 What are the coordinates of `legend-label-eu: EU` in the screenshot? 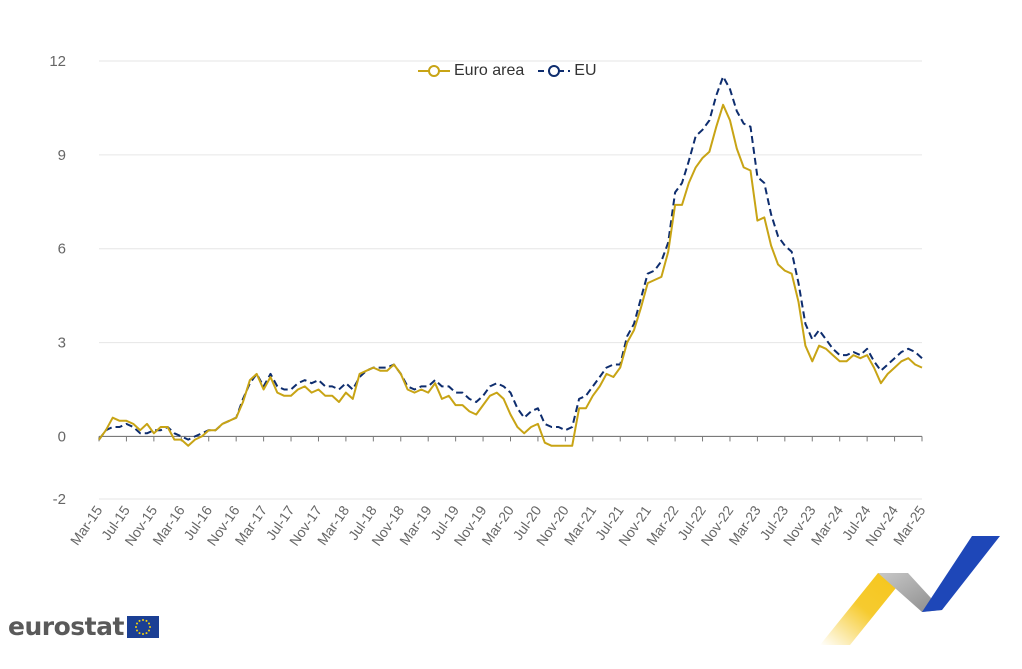 It's located at (585, 70).